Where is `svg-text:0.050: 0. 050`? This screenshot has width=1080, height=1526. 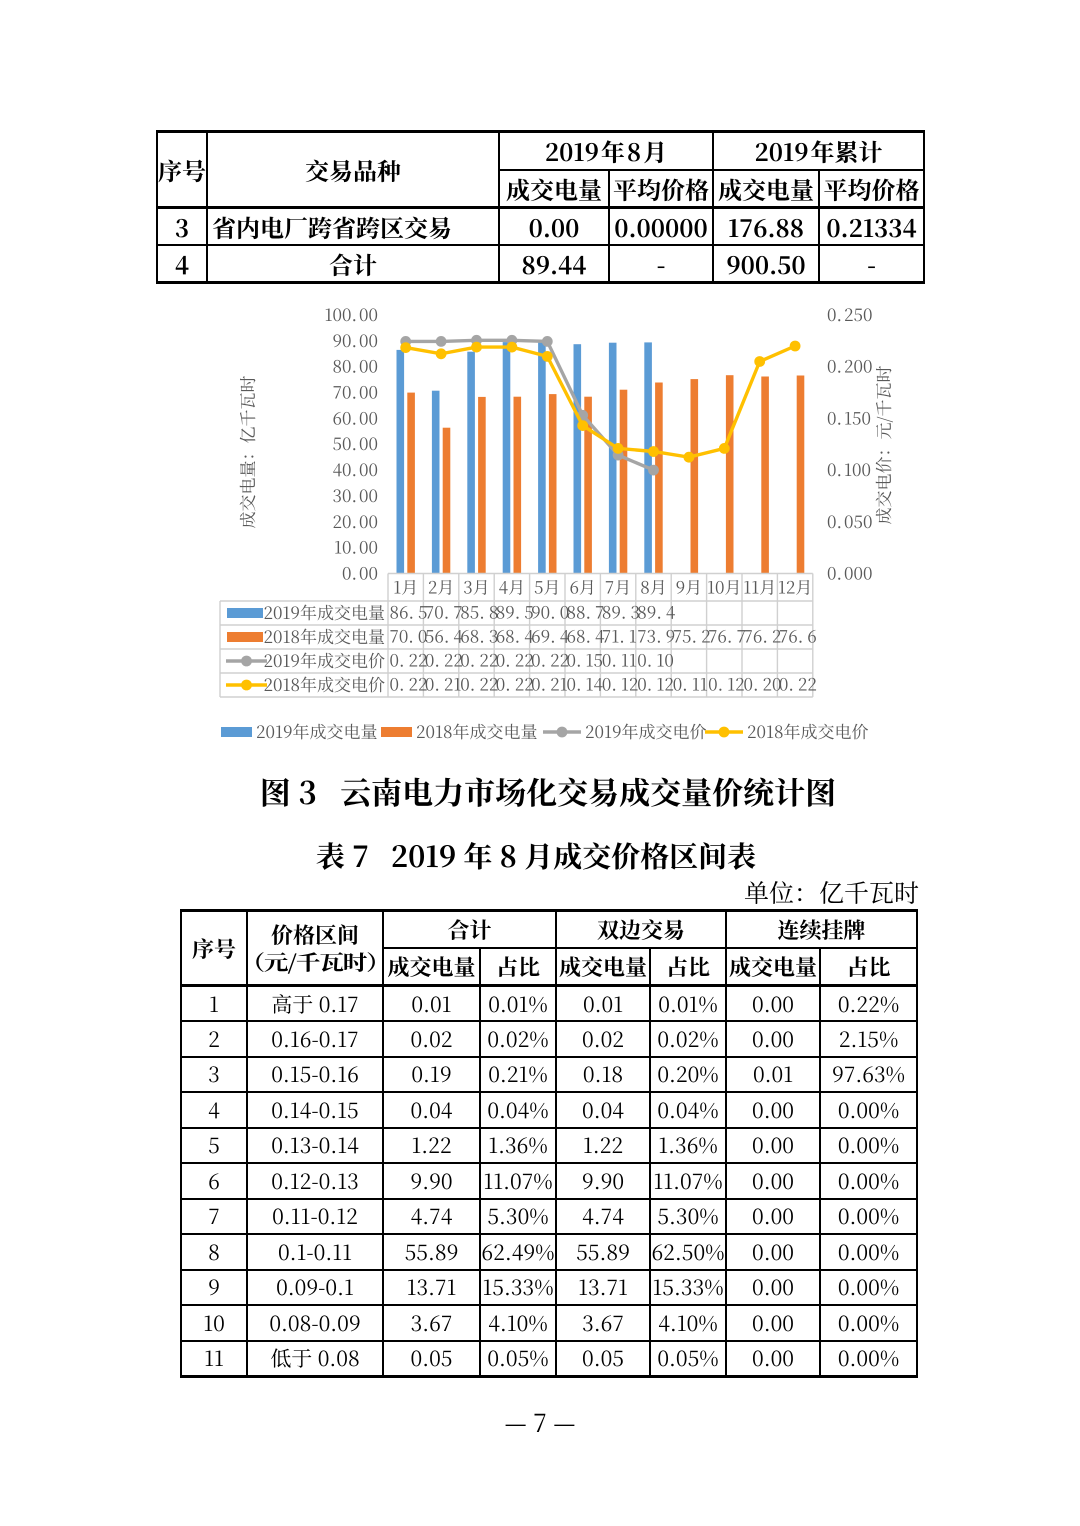 svg-text:0.050: 0. 050 is located at coordinates (849, 520).